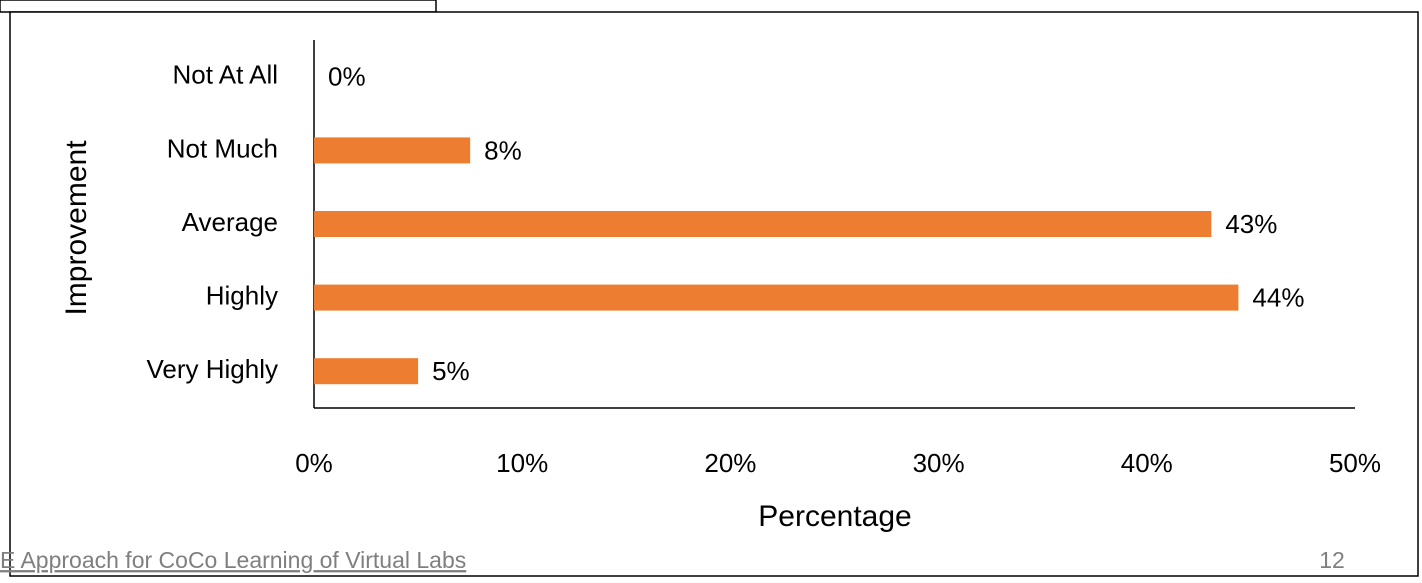 Image resolution: width=1422 pixels, height=583 pixels. Describe the element at coordinates (1355, 463) in the screenshot. I see `x-tick-label: 50%` at that location.